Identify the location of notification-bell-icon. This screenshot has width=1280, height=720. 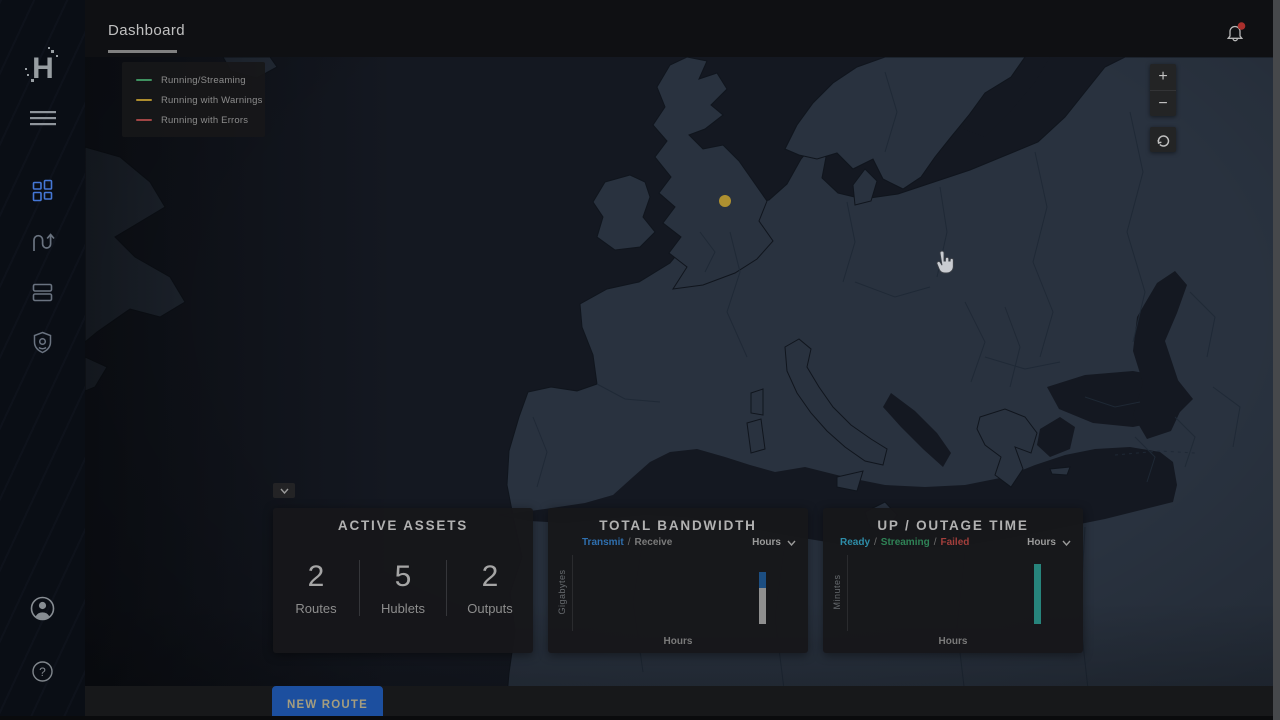
(1236, 32).